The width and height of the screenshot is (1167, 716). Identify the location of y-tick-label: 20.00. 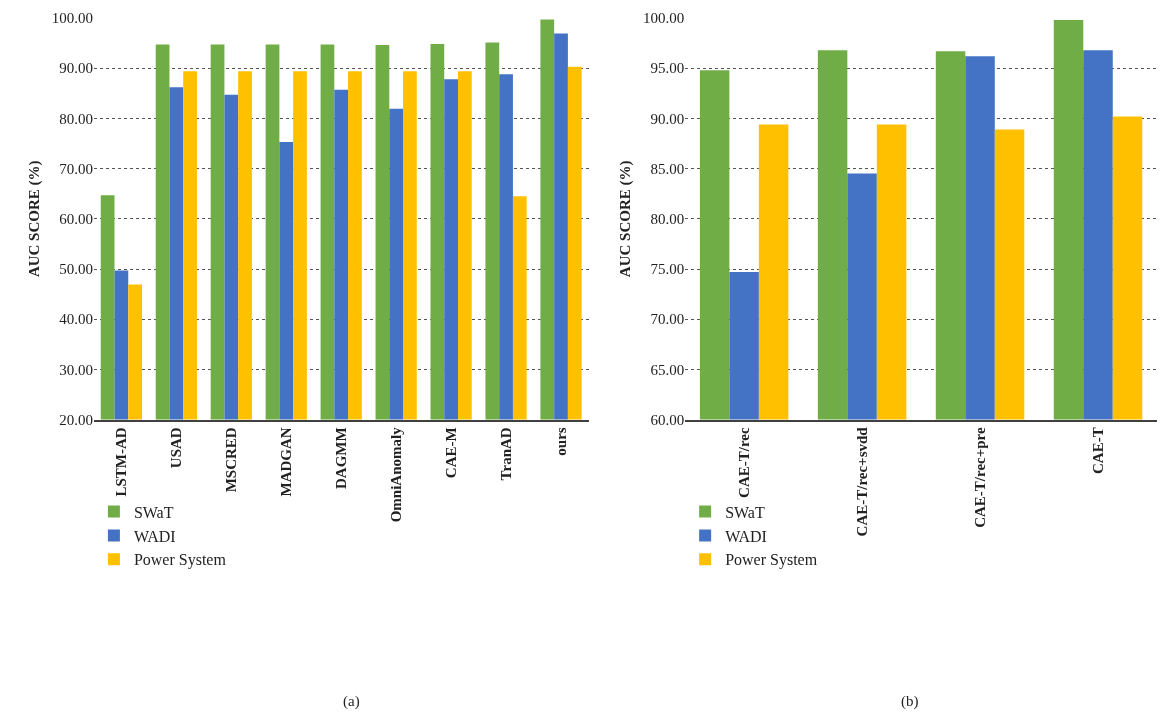
(76, 419).